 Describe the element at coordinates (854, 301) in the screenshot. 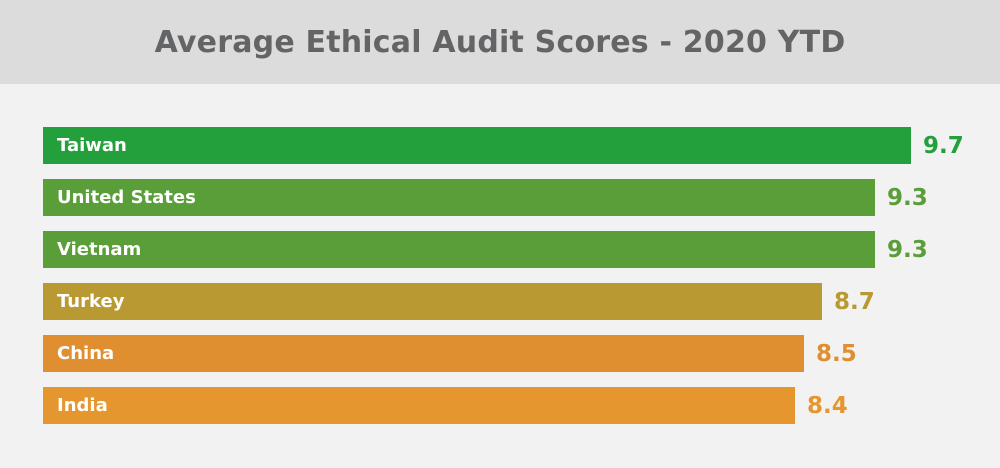

I see `value-label: 8.7` at that location.